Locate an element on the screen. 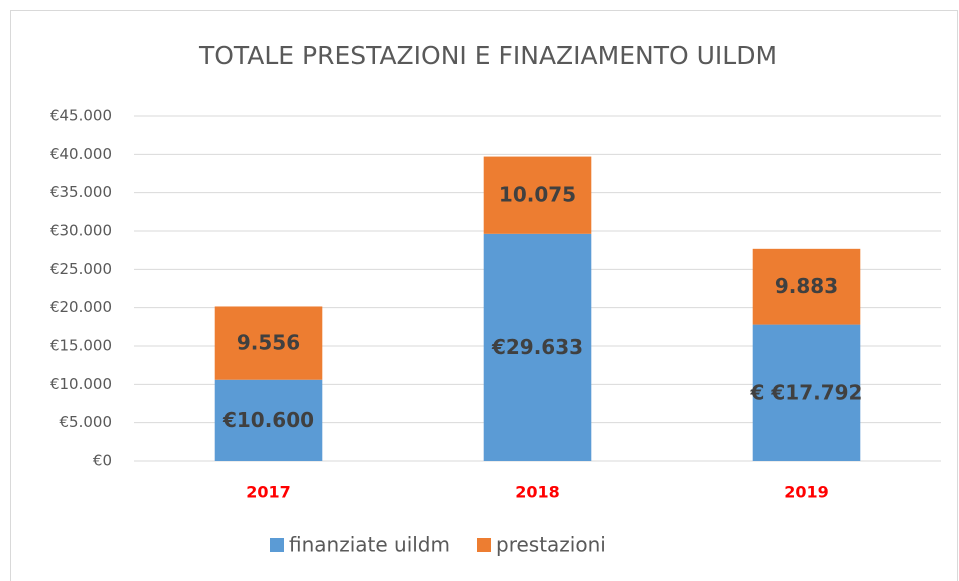  legend-label: prestazioni is located at coordinates (551, 545).